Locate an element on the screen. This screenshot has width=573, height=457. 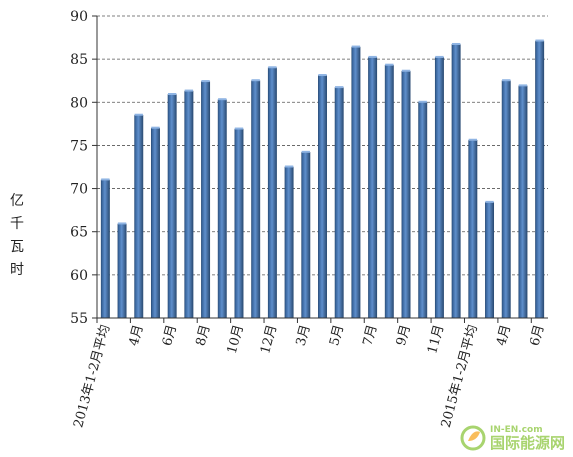
y-axis-label-char: 时 is located at coordinates (17, 270).